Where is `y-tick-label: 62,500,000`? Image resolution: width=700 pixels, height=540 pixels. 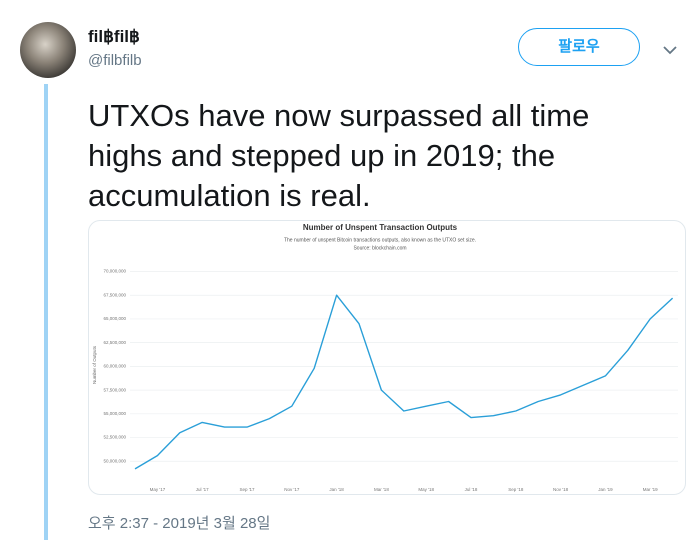
y-tick-label: 62,500,000 is located at coordinates (114, 342).